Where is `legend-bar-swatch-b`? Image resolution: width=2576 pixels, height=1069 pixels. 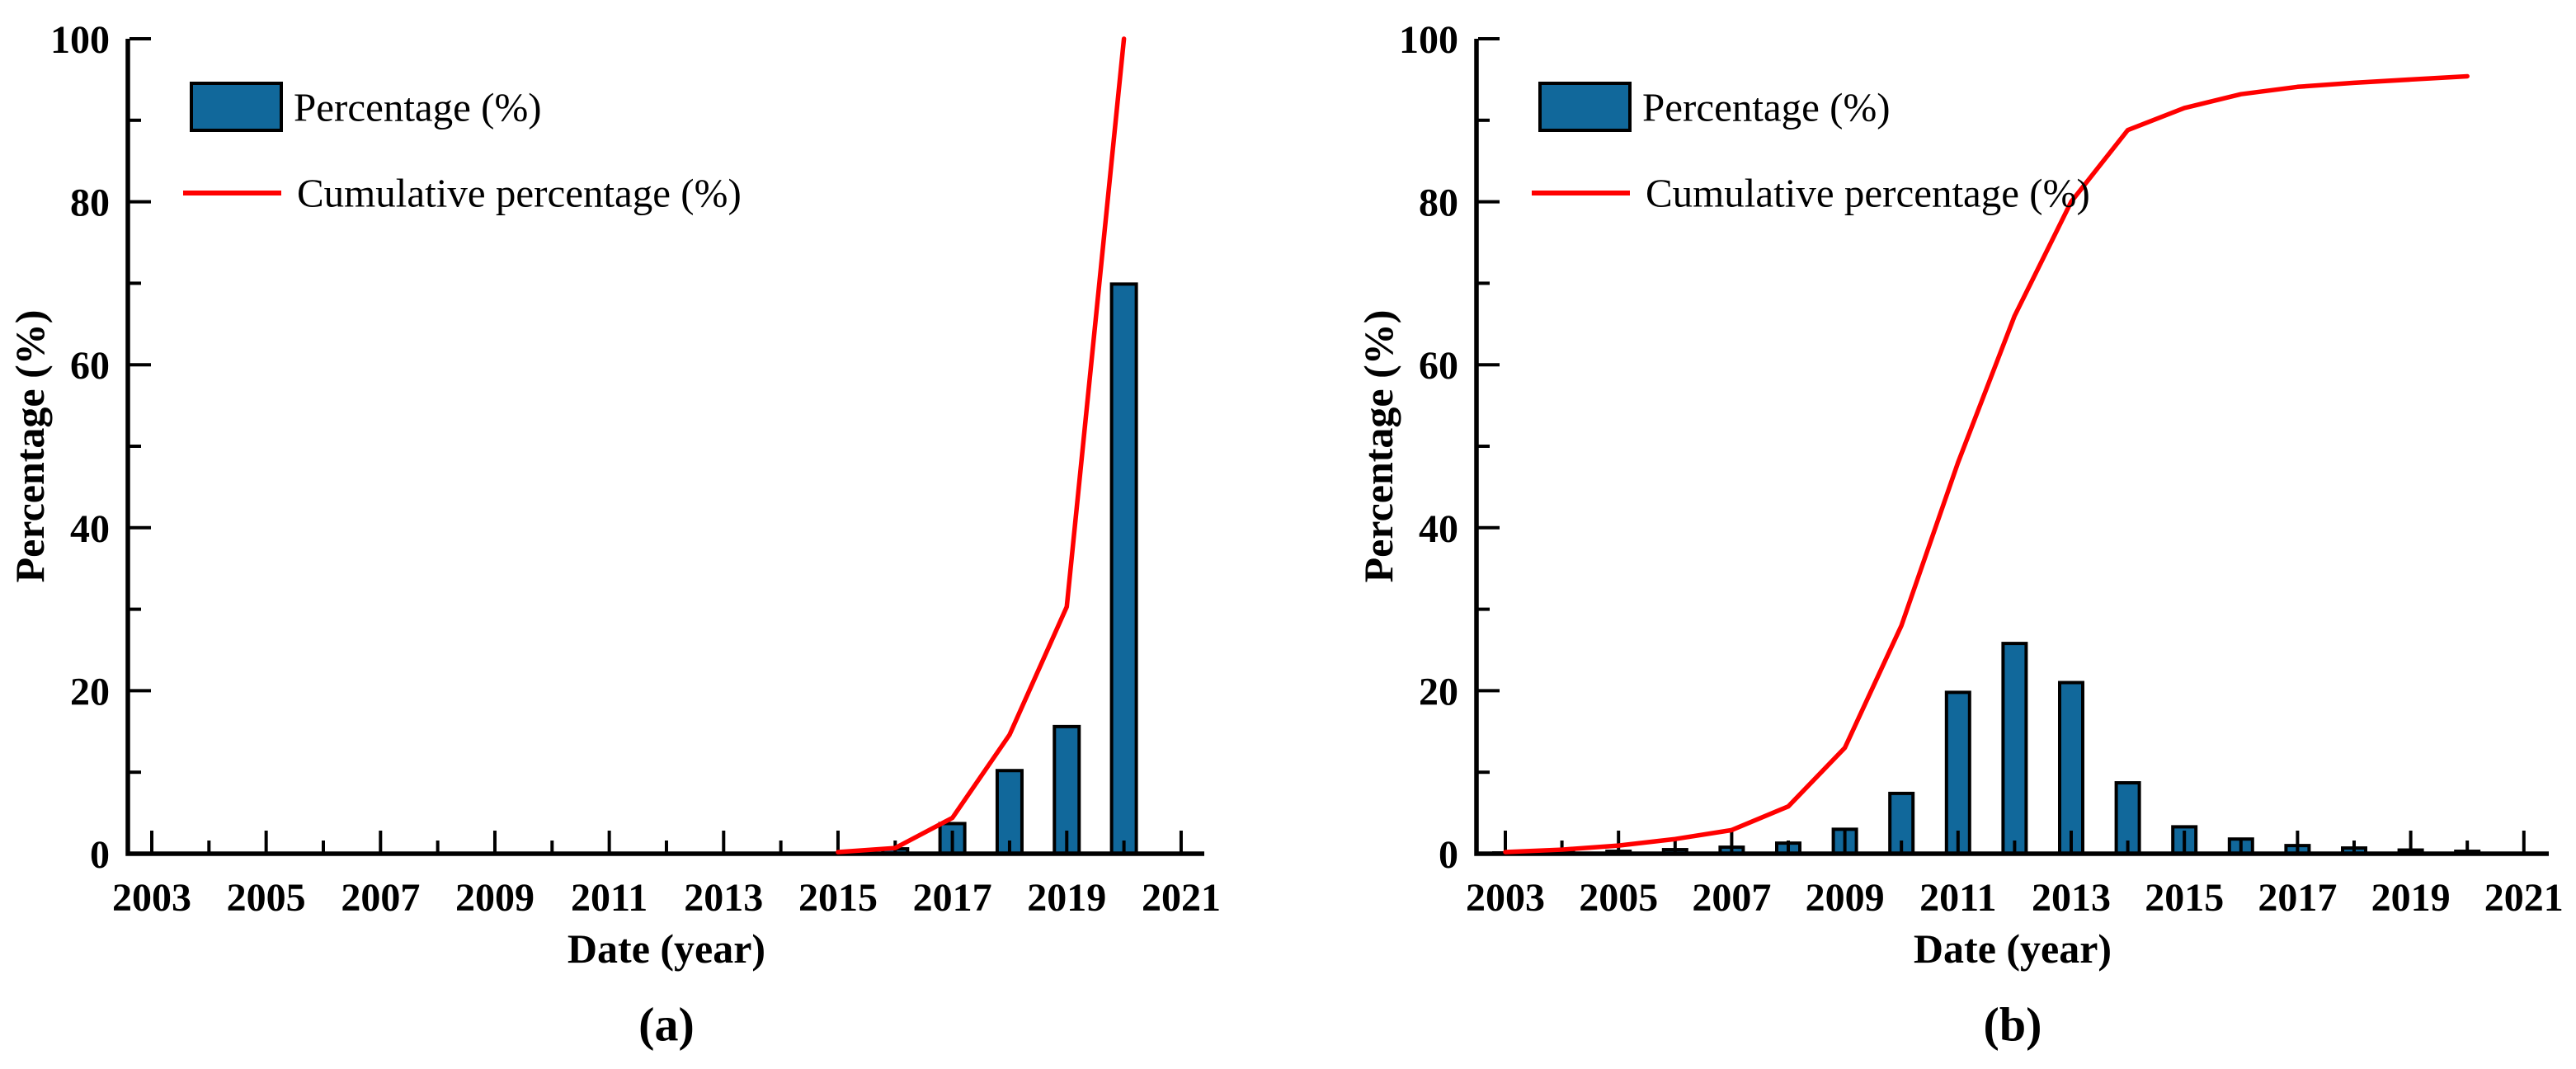
legend-bar-swatch-b is located at coordinates (1585, 107).